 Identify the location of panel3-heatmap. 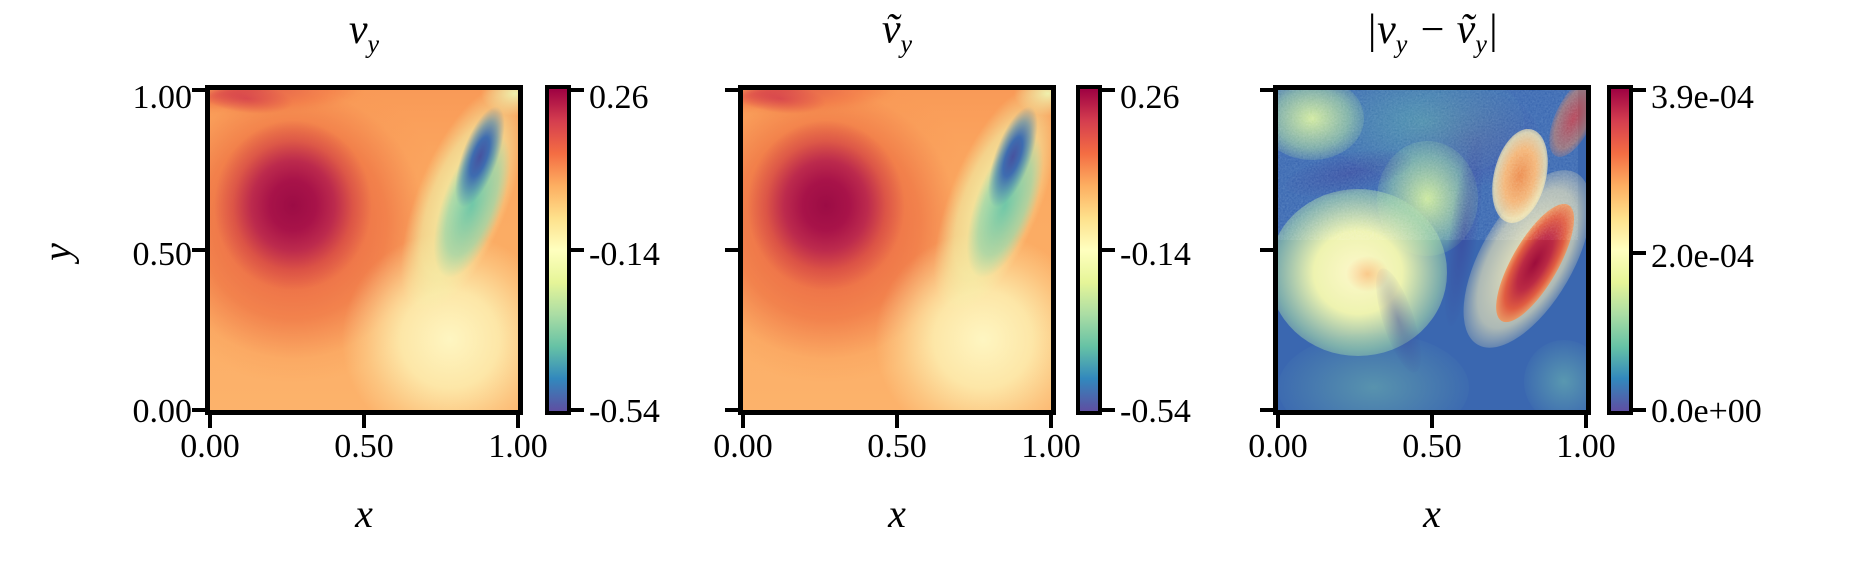
(1432, 250).